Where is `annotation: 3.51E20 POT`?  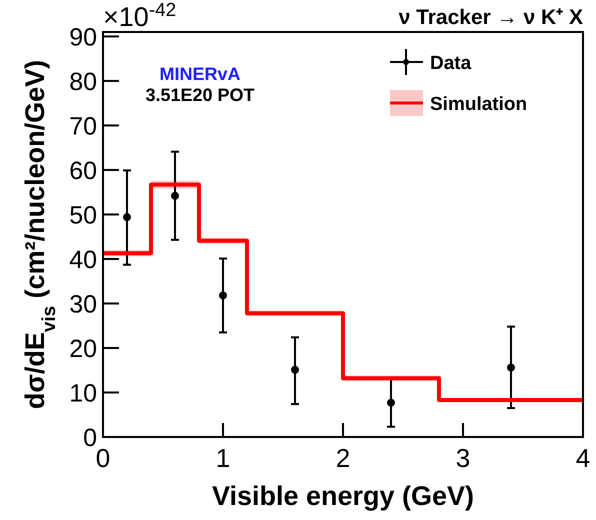 annotation: 3.51E20 POT is located at coordinates (200, 95).